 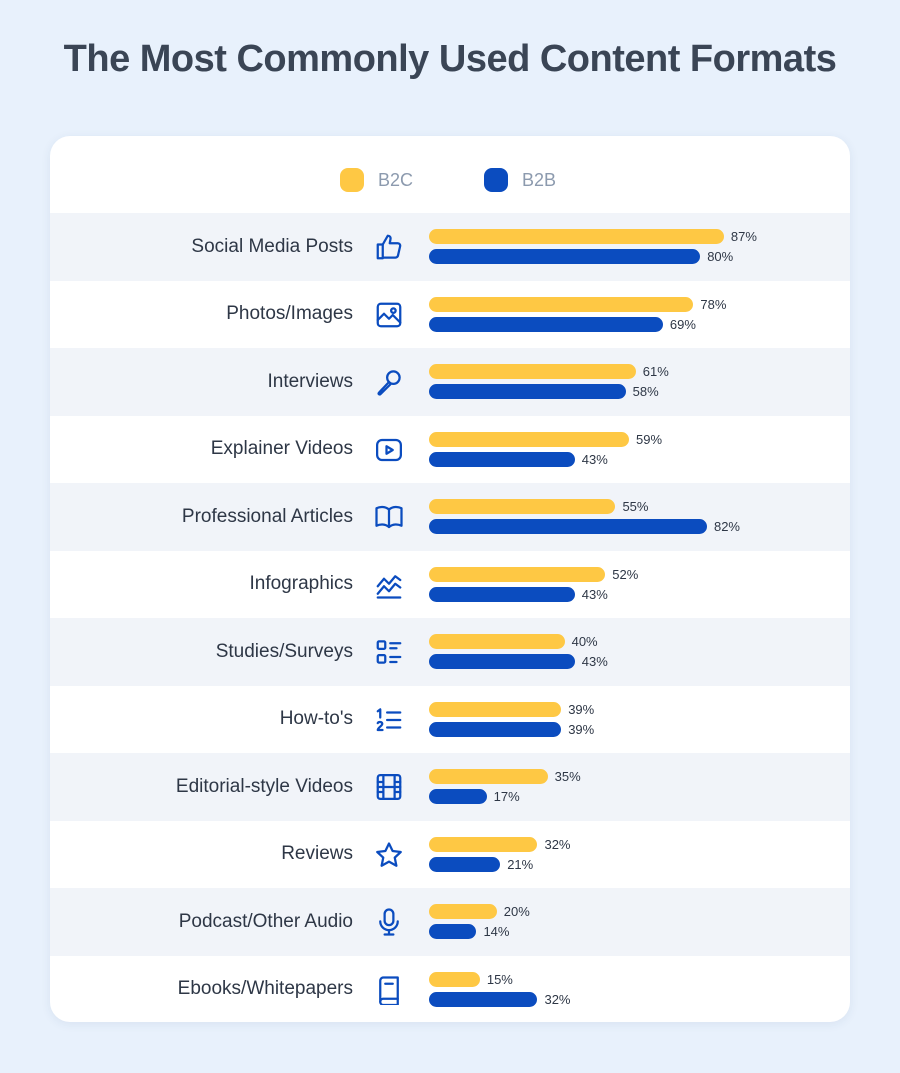 I want to click on star-icon, so click(x=389, y=855).